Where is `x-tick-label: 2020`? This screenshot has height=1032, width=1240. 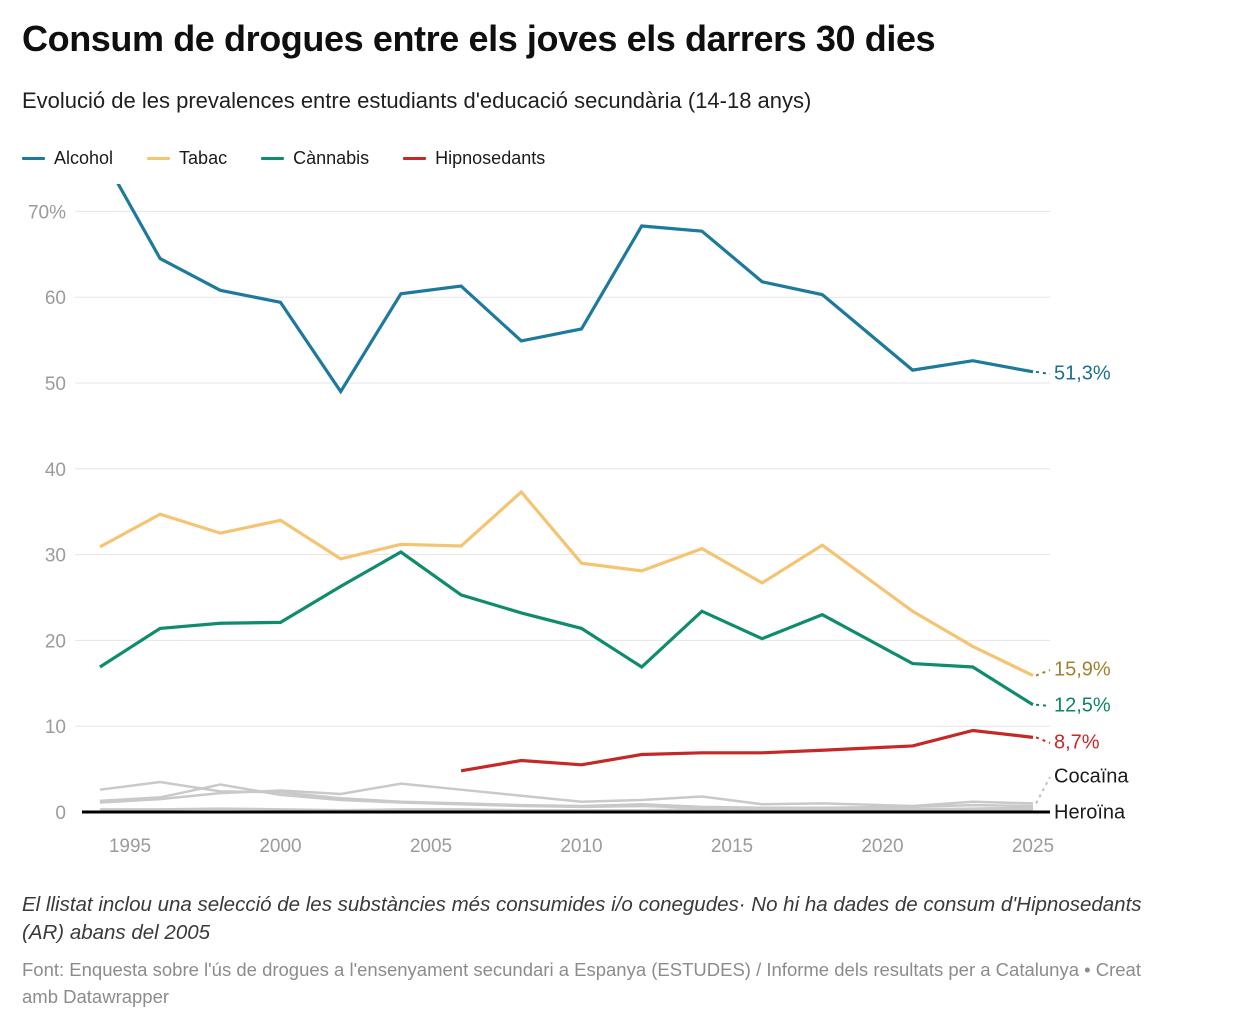 x-tick-label: 2020 is located at coordinates (882, 846).